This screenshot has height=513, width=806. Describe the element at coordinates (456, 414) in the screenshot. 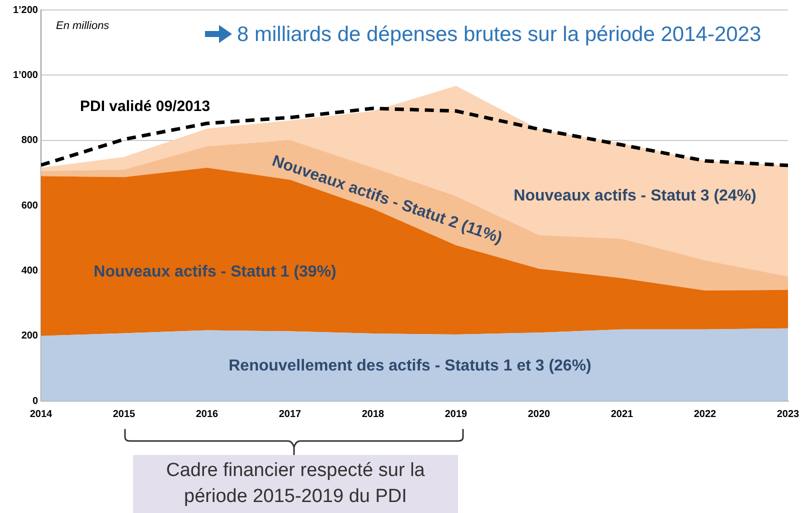

I see `x-tick-label: 2019` at that location.